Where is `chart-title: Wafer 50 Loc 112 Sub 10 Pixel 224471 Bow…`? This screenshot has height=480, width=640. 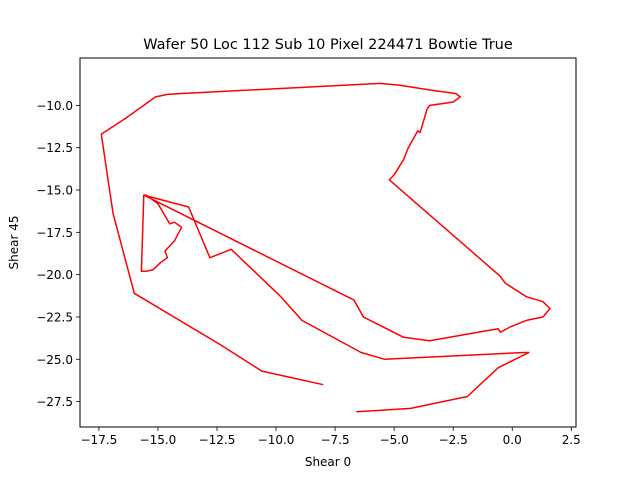 chart-title: Wafer 50 Loc 112 Sub 10 Pixel 224471 Bow… is located at coordinates (328, 45).